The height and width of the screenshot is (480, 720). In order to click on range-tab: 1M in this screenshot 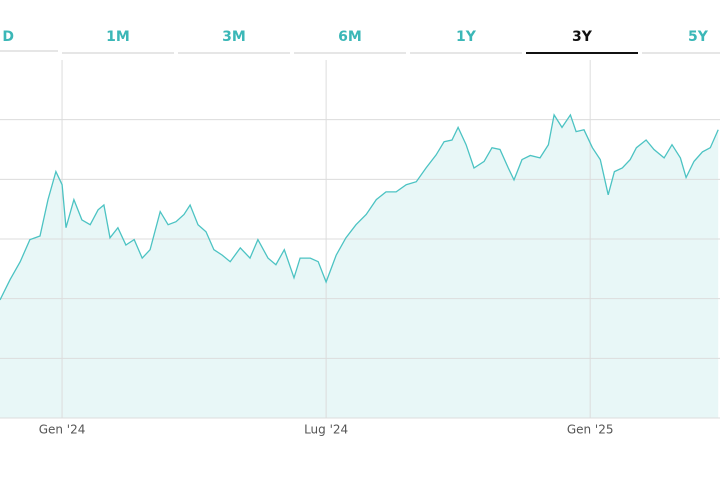, I will do `click(118, 38)`.